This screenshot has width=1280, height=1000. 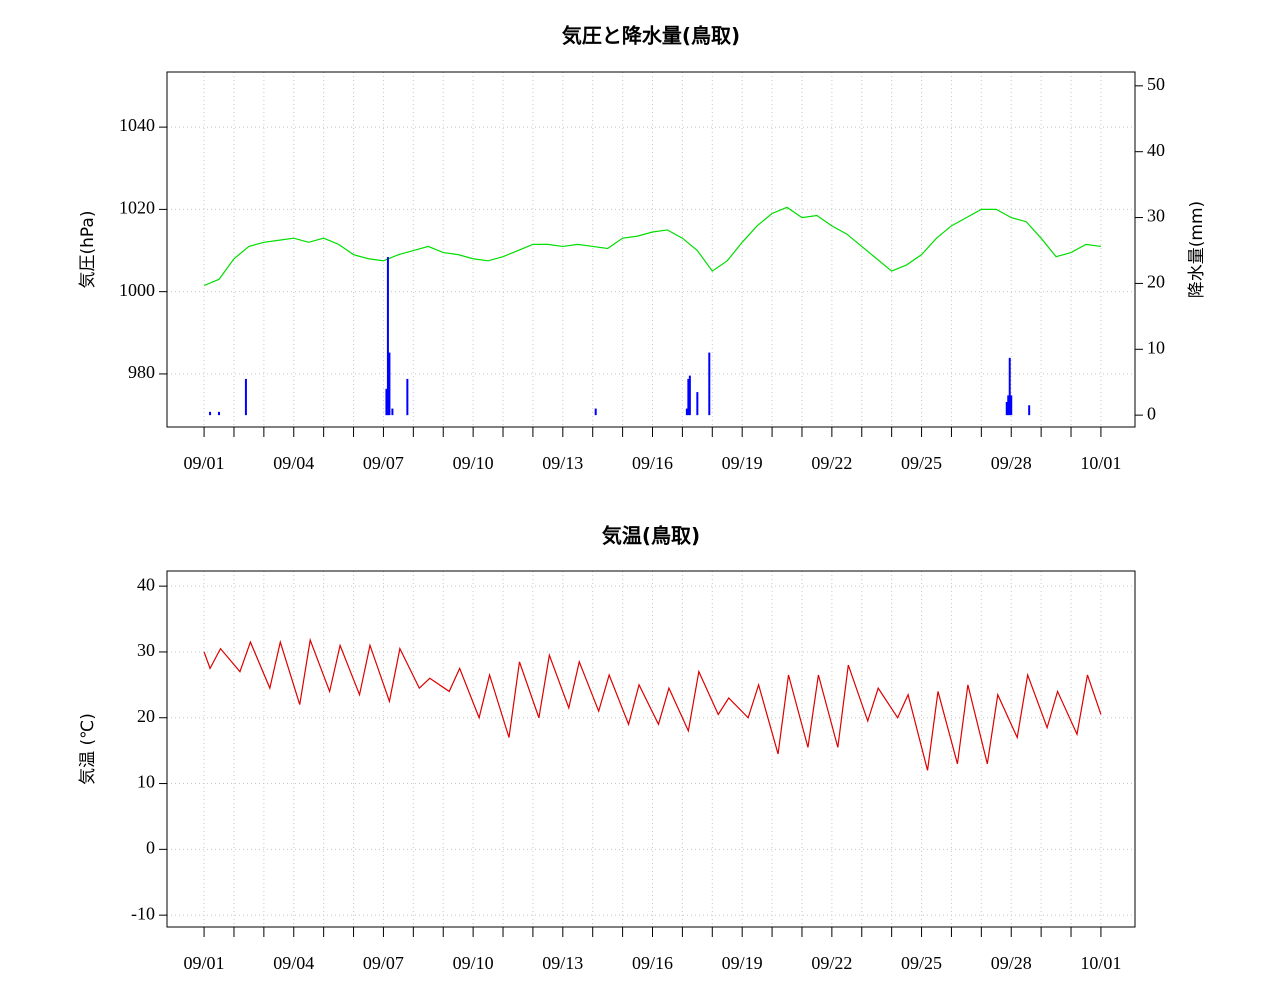 What do you see at coordinates (141, 372) in the screenshot?
I see `y-tick-label: 980` at bounding box center [141, 372].